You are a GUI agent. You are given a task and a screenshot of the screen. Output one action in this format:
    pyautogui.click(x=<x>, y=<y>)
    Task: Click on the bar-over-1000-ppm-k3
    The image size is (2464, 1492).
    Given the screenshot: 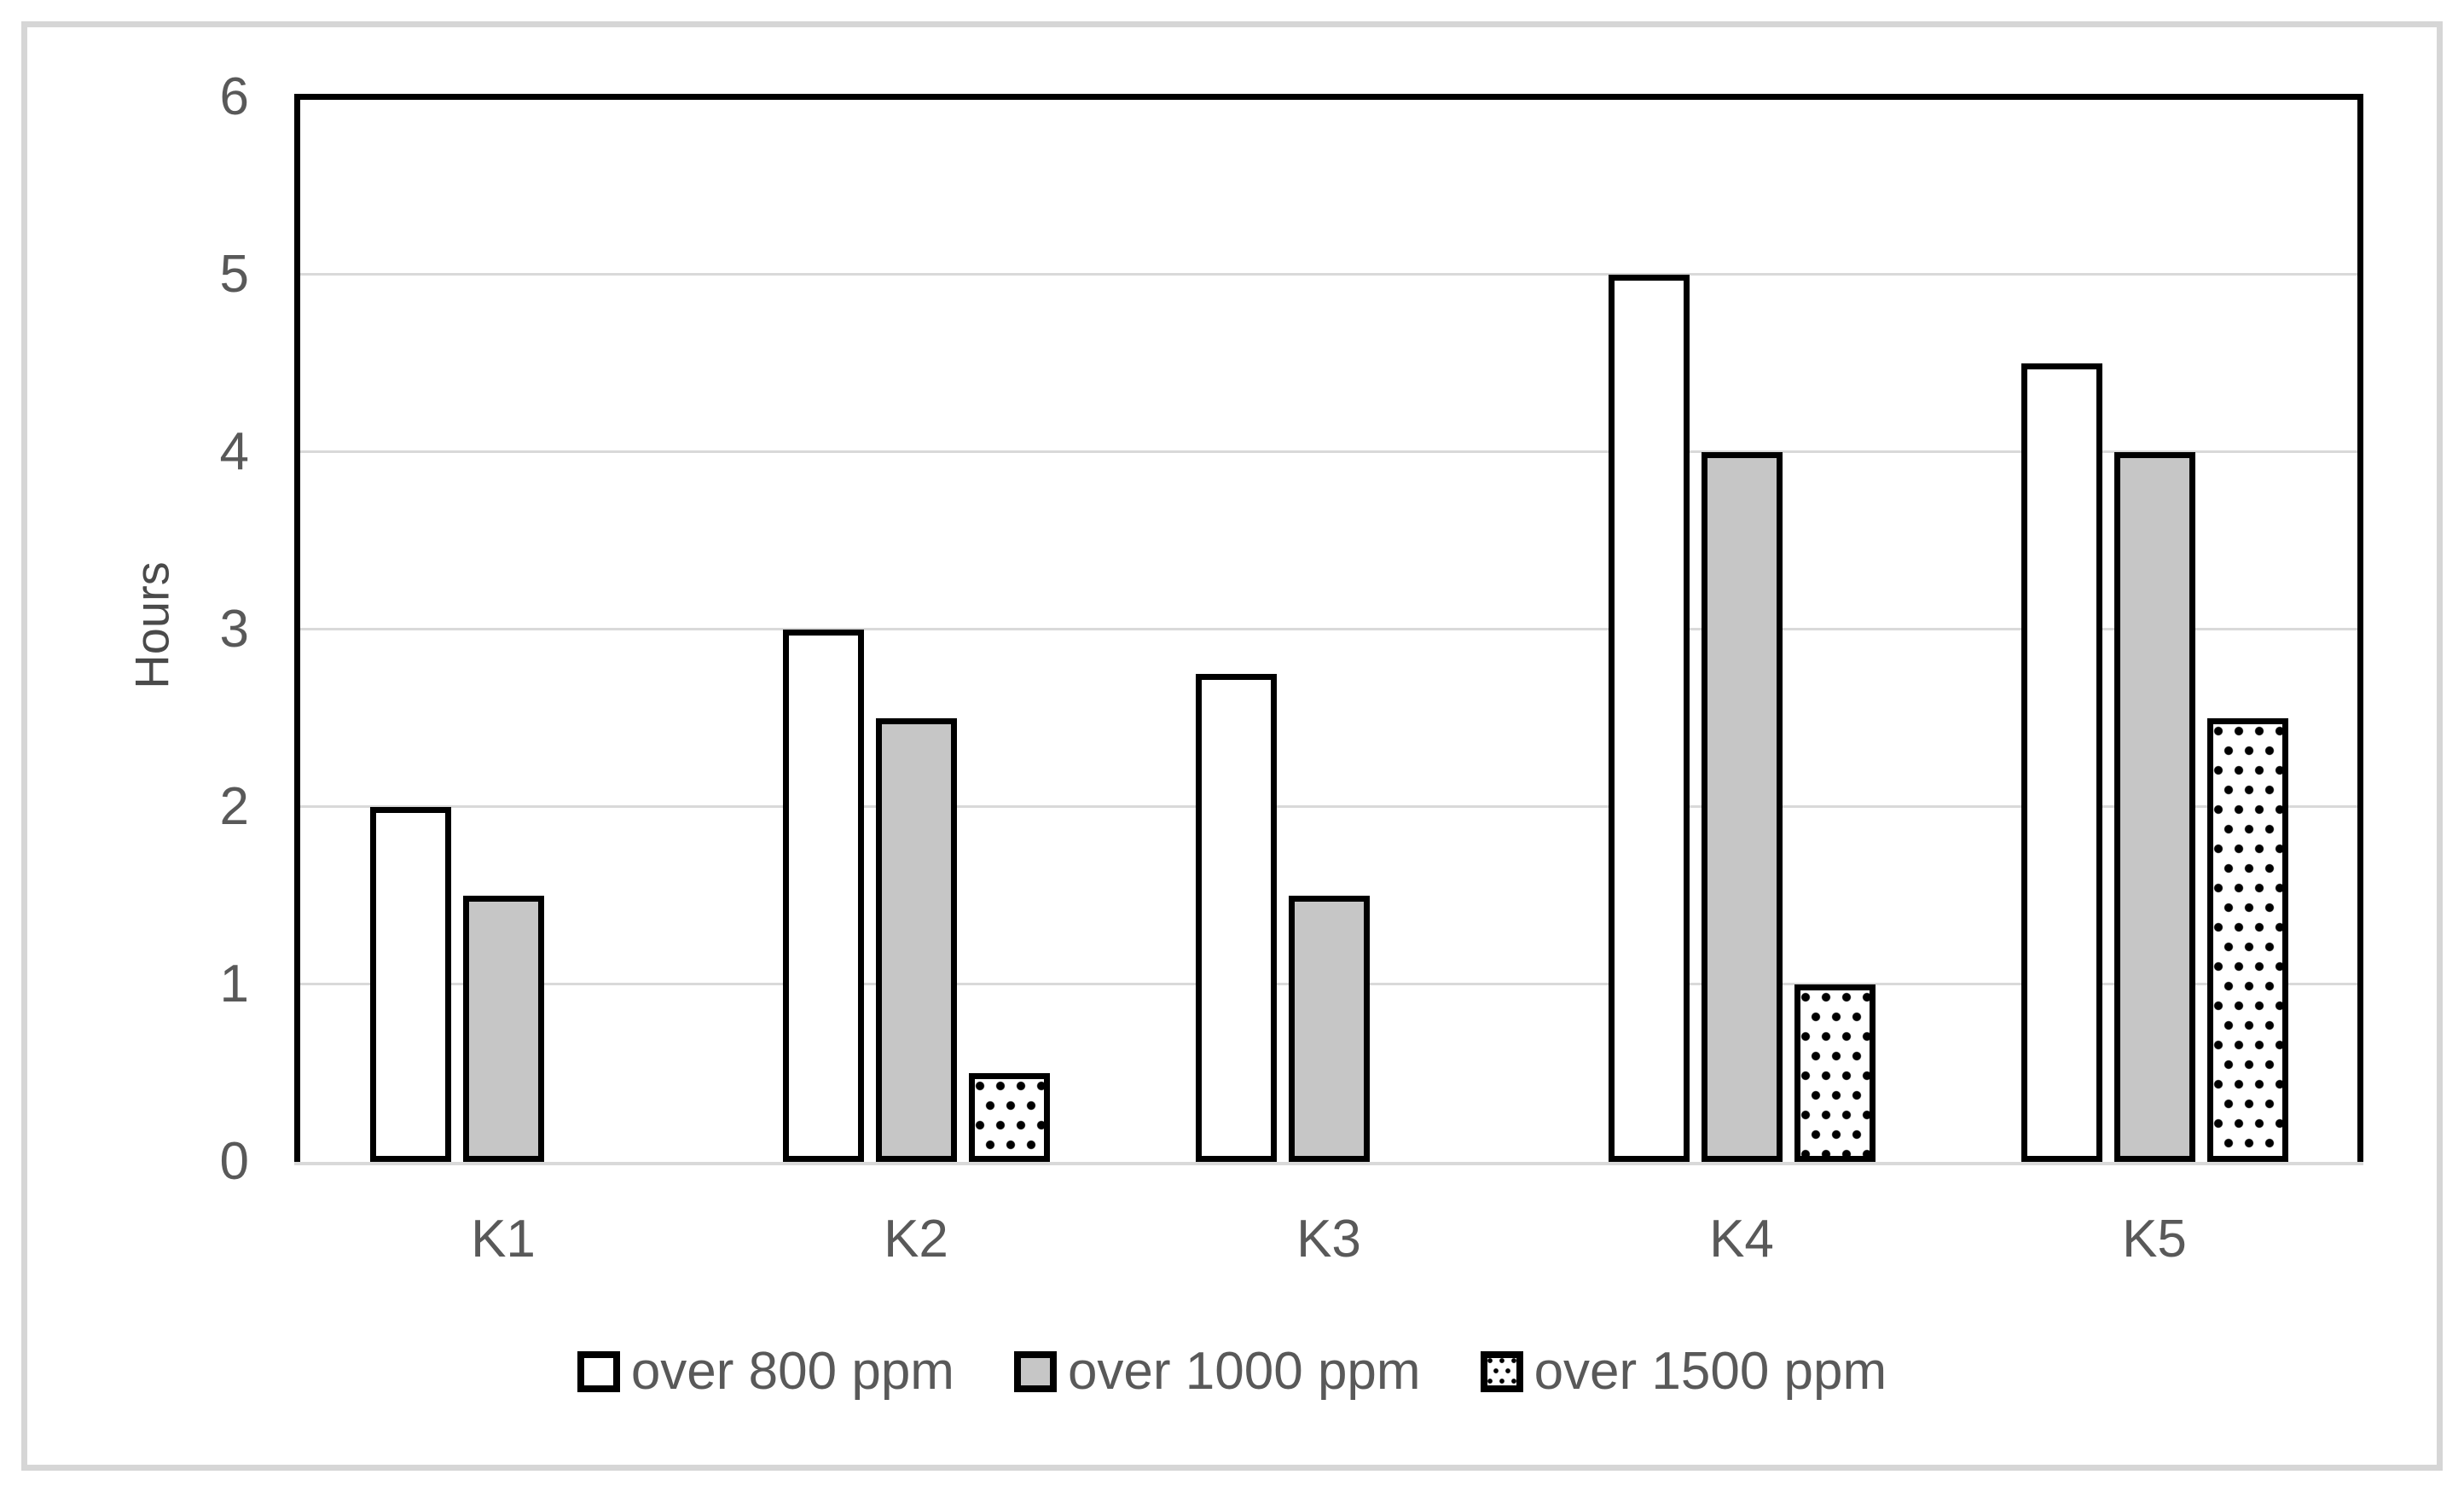 What is the action you would take?
    pyautogui.click(x=1329, y=1028)
    